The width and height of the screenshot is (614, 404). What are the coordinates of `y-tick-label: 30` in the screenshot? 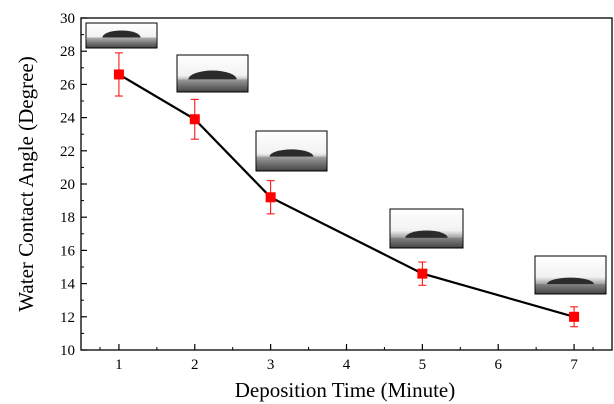 It's located at (67, 19).